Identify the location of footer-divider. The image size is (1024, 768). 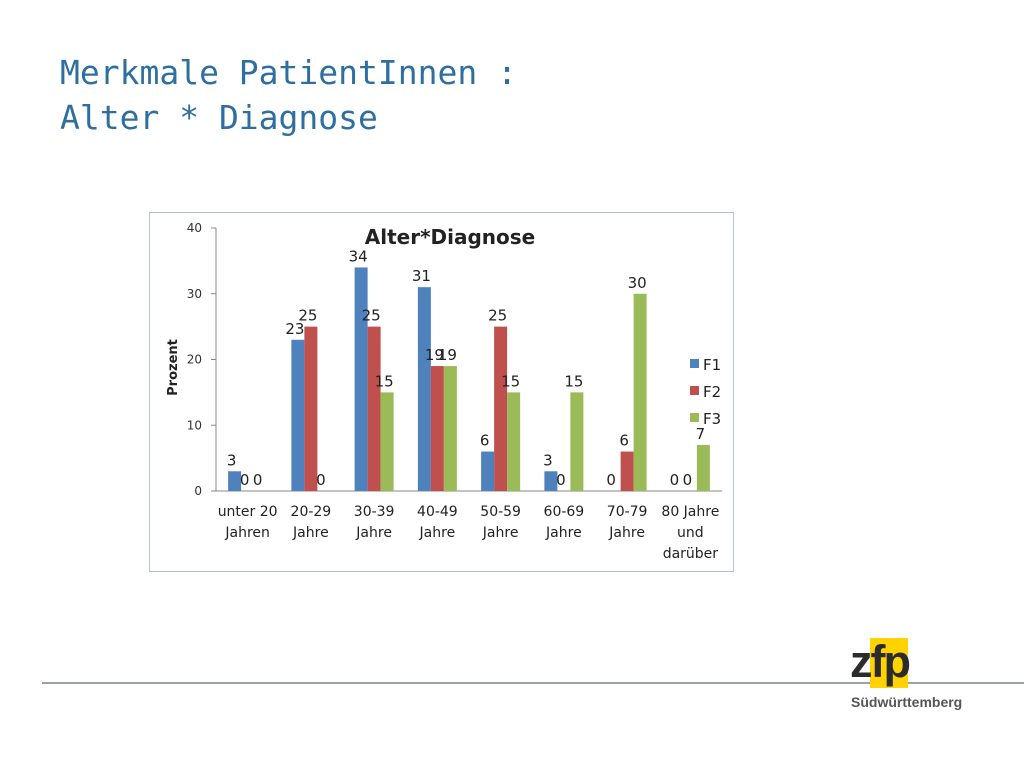
(533, 683).